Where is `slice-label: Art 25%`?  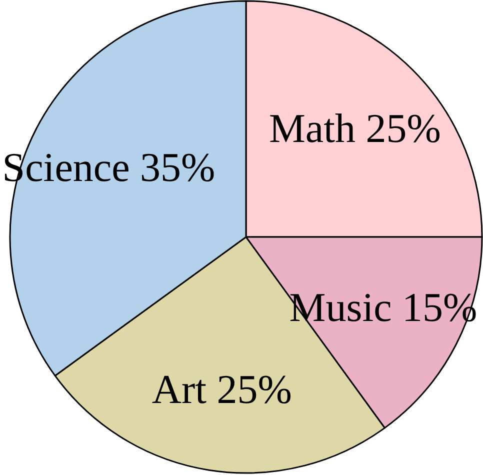 slice-label: Art 25% is located at coordinates (222, 389).